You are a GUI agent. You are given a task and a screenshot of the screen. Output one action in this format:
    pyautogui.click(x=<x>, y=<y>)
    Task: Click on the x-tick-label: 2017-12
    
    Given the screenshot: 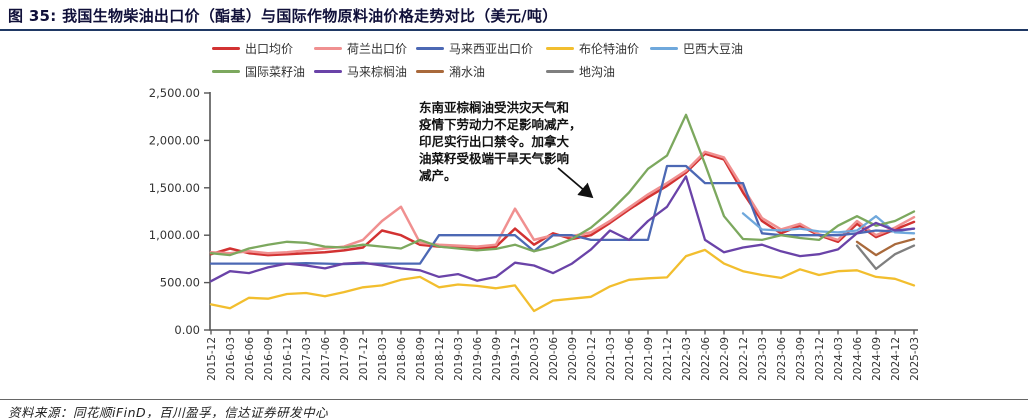 What is the action you would take?
    pyautogui.click(x=364, y=359)
    